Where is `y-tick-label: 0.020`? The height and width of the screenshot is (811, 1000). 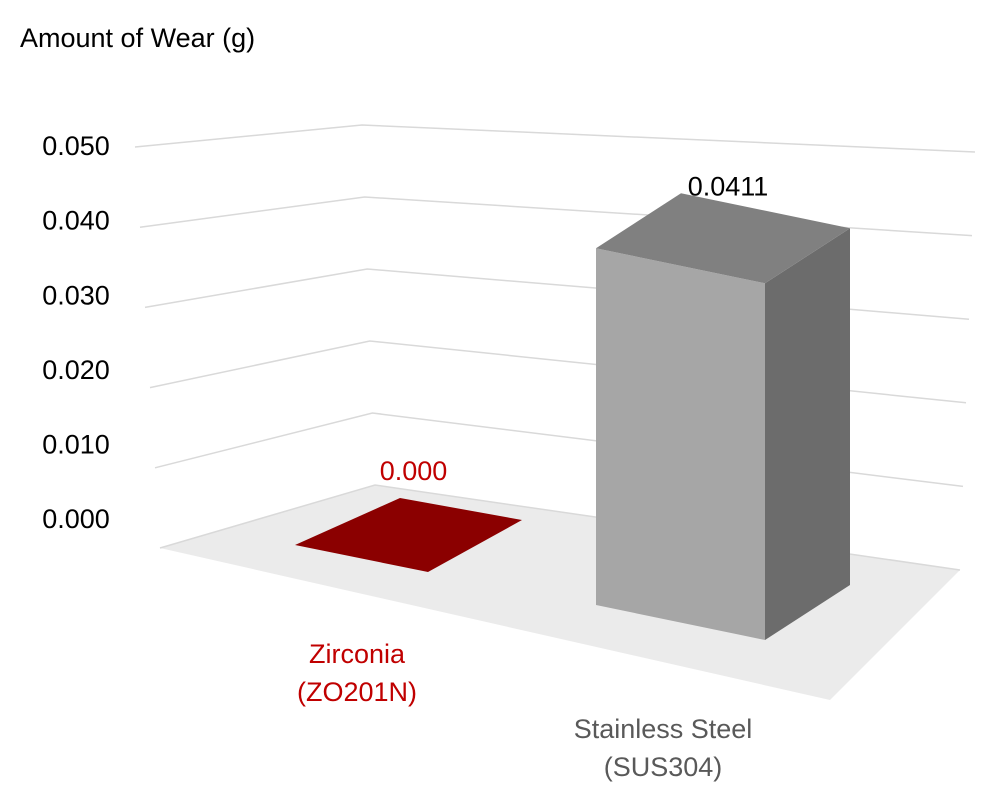
y-tick-label: 0.020 is located at coordinates (76, 370).